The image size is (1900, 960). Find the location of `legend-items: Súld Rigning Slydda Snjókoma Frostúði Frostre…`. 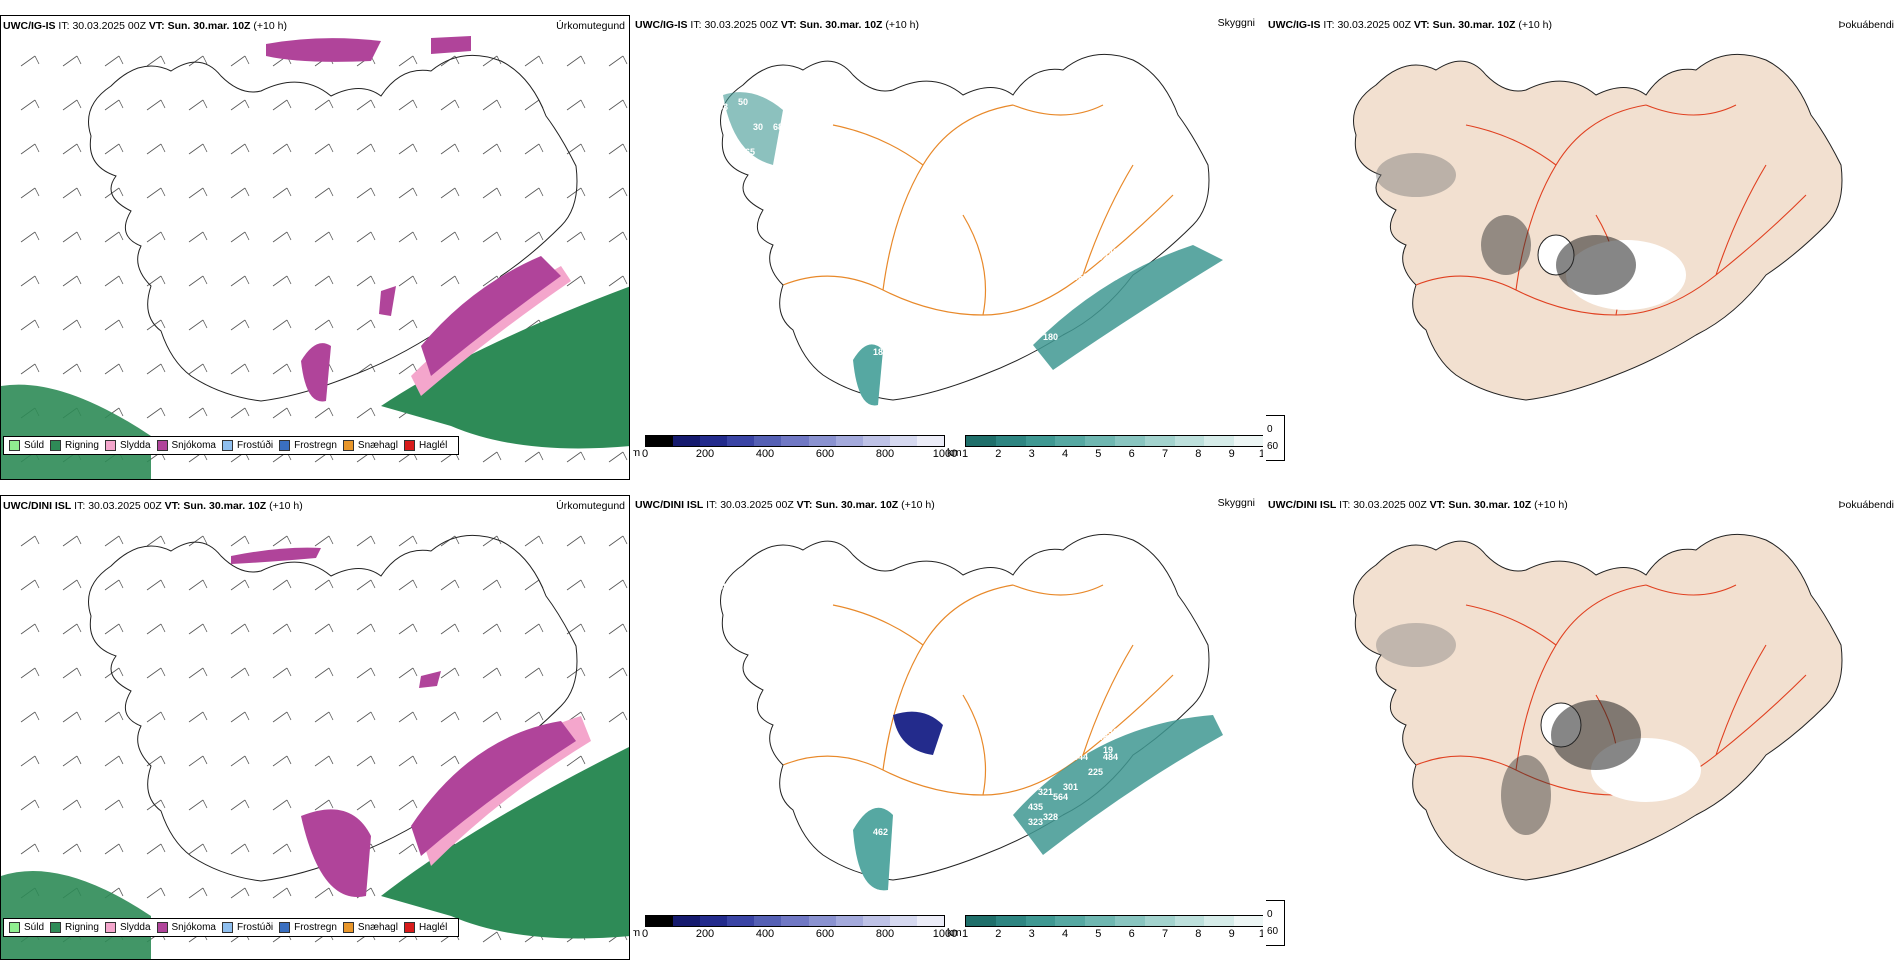

legend-items: Súld Rigning Slydda Snjókoma Frostúði Frostre… is located at coordinates (231, 927).